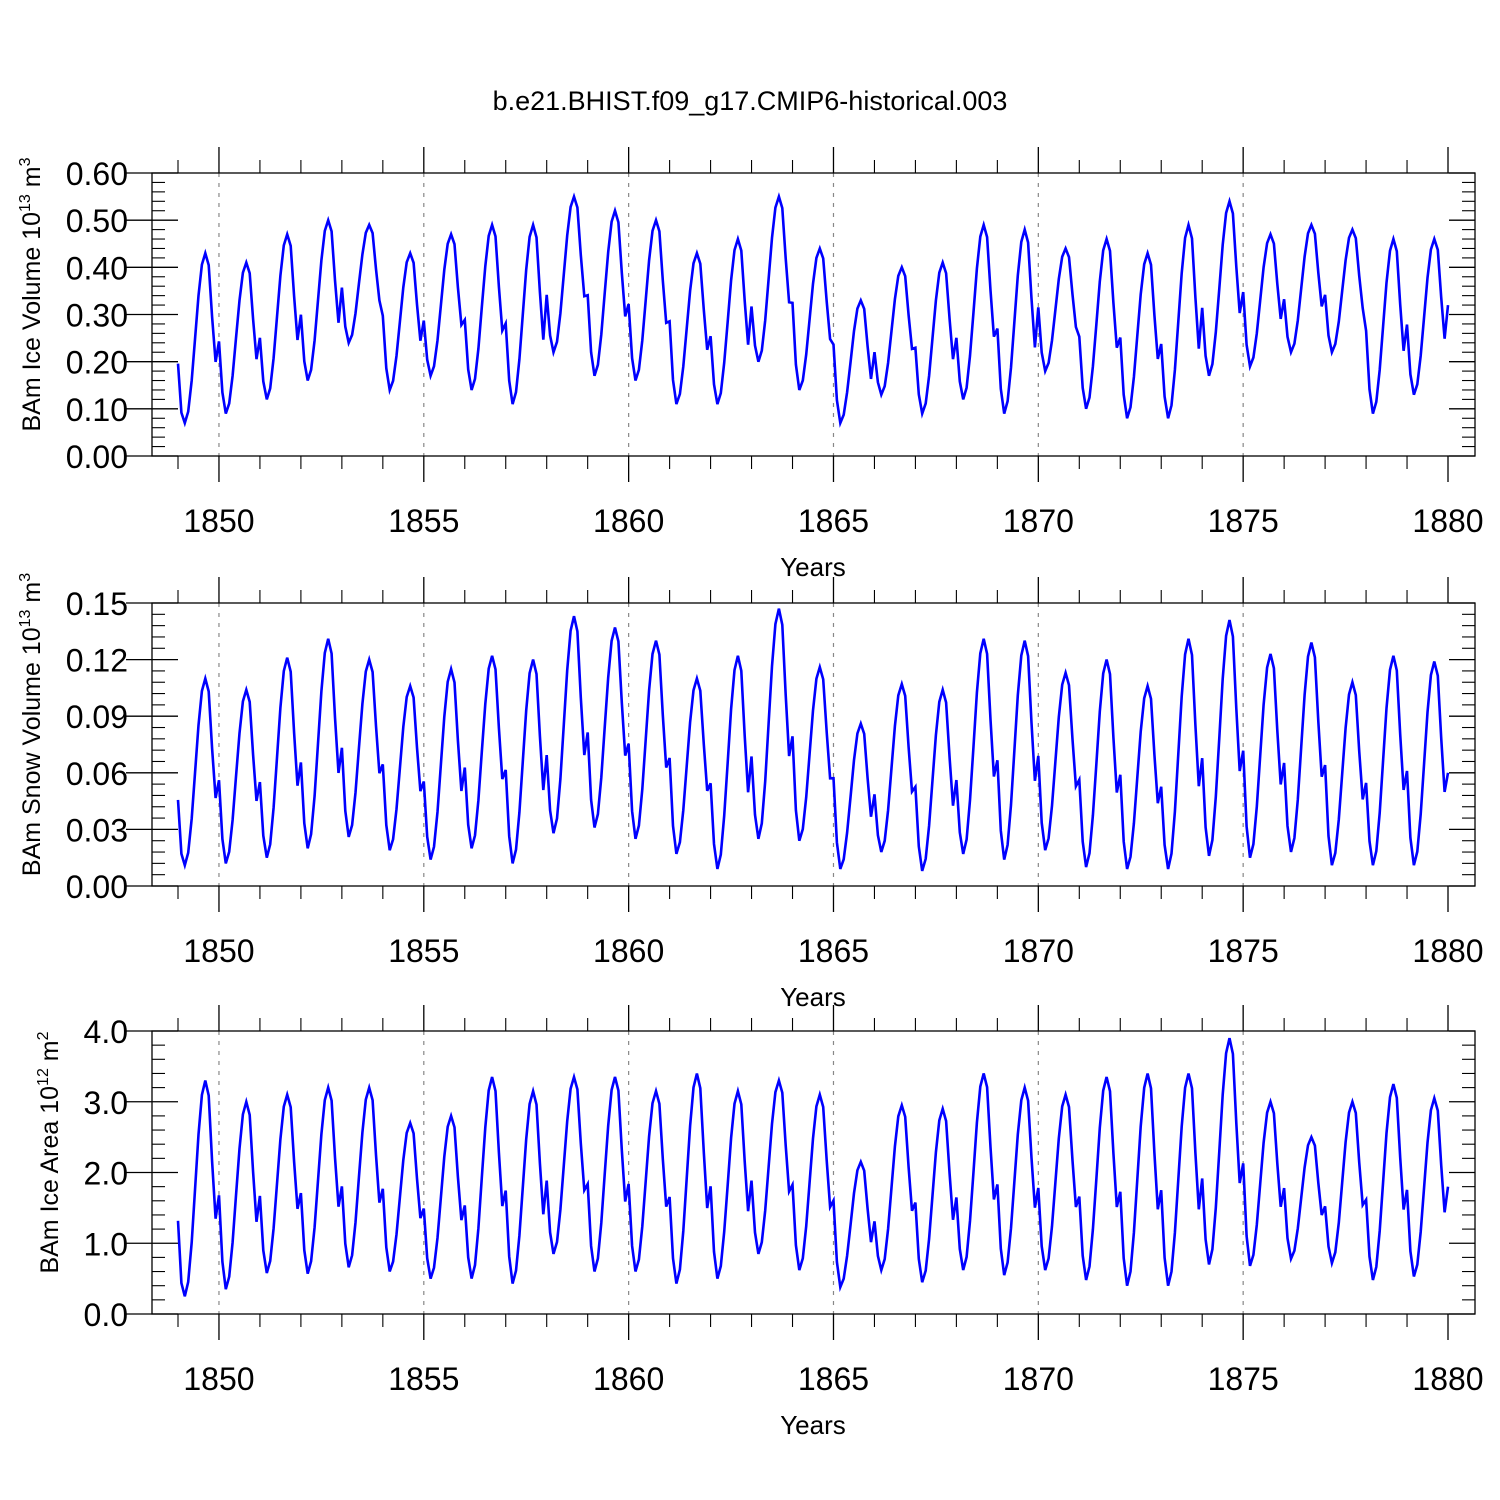 This screenshot has height=1500, width=1500. Describe the element at coordinates (813, 1425) in the screenshot. I see `ice-area-x-axis-label: Years` at that location.